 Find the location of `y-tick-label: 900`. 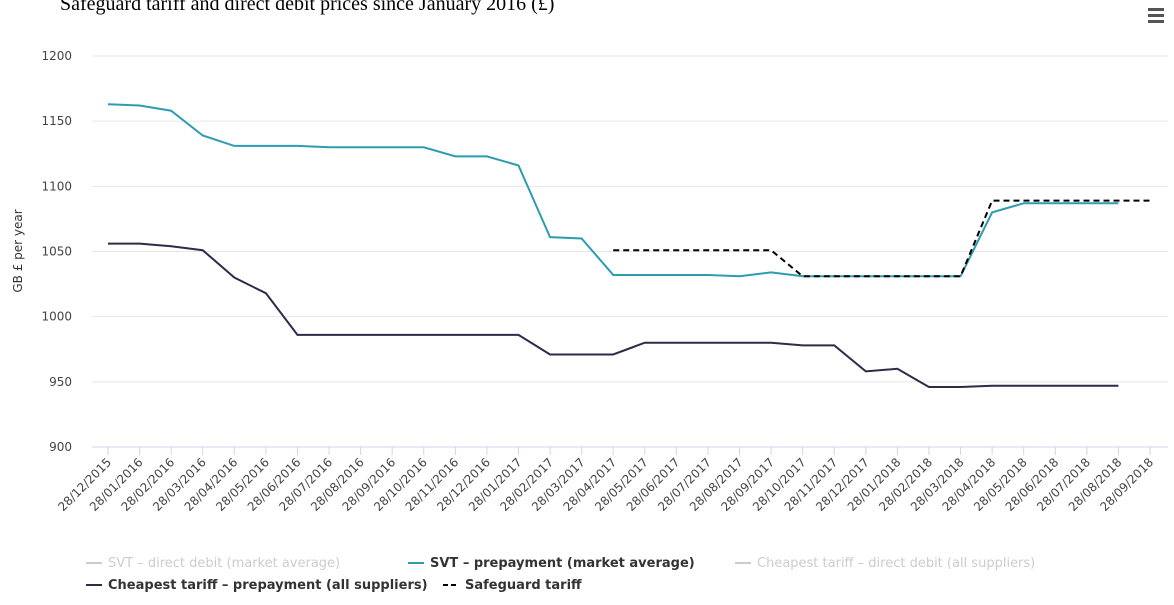

y-tick-label: 900 is located at coordinates (60, 447).